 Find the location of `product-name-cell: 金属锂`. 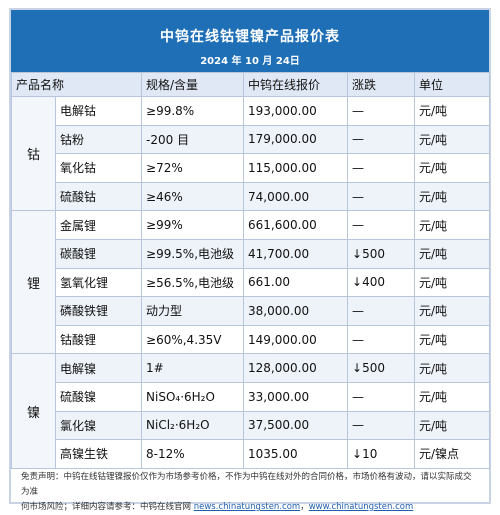

product-name-cell: 金属锂 is located at coordinates (98, 225).